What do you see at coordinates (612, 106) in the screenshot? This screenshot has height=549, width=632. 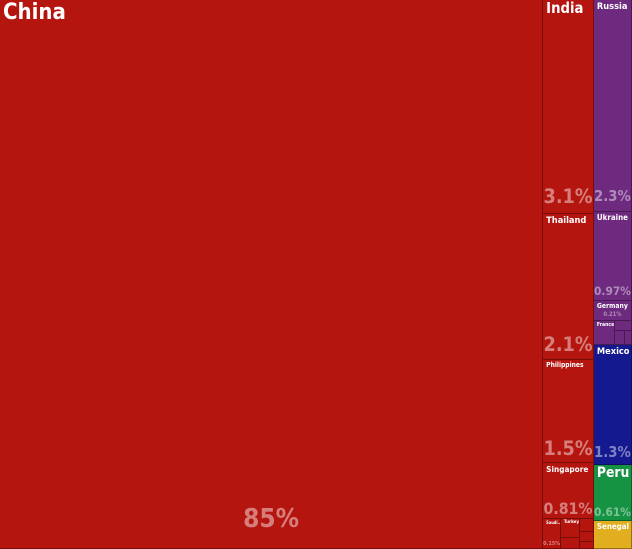 I see `tile-russia: Russia 2.3%` at bounding box center [612, 106].